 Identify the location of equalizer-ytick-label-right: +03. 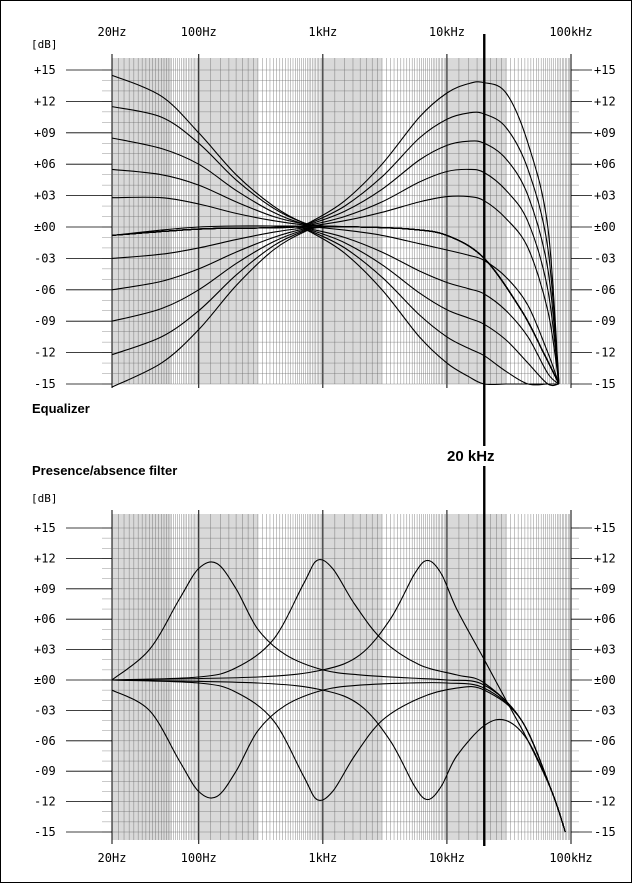
(605, 196).